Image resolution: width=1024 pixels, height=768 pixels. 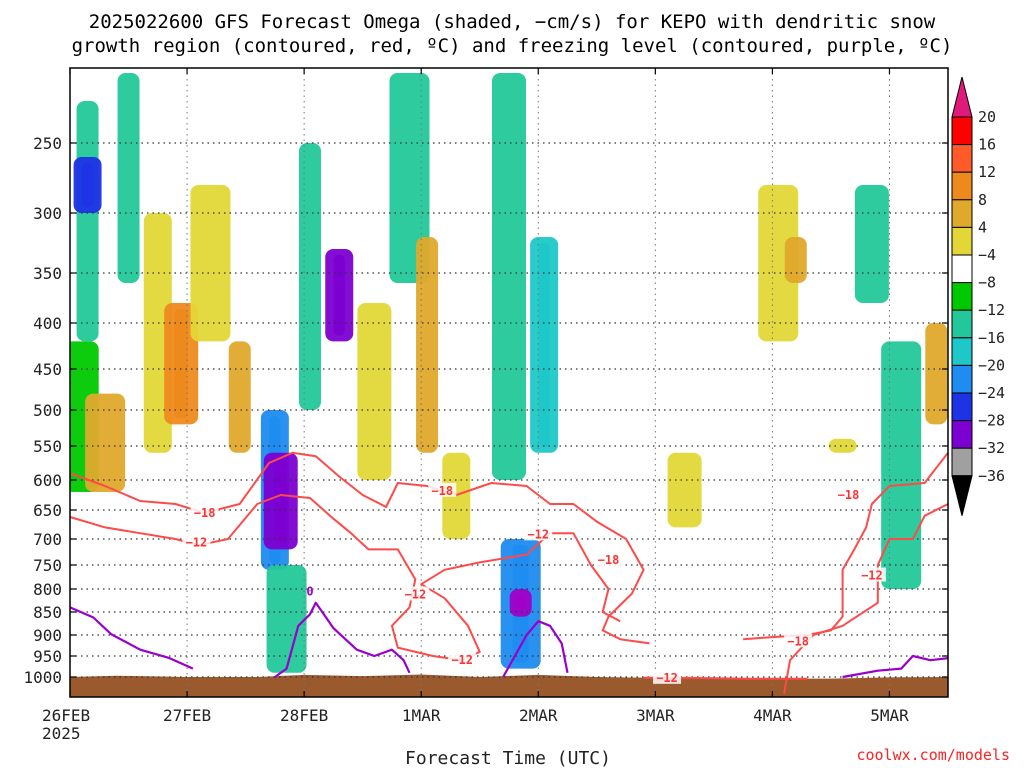 I want to click on colorbar-bottom-arrow, so click(x=962, y=495).